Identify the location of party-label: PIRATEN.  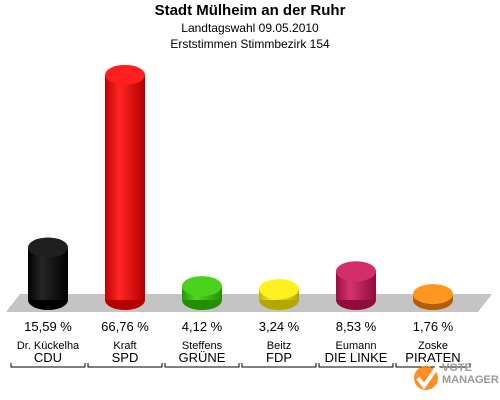
(432, 357).